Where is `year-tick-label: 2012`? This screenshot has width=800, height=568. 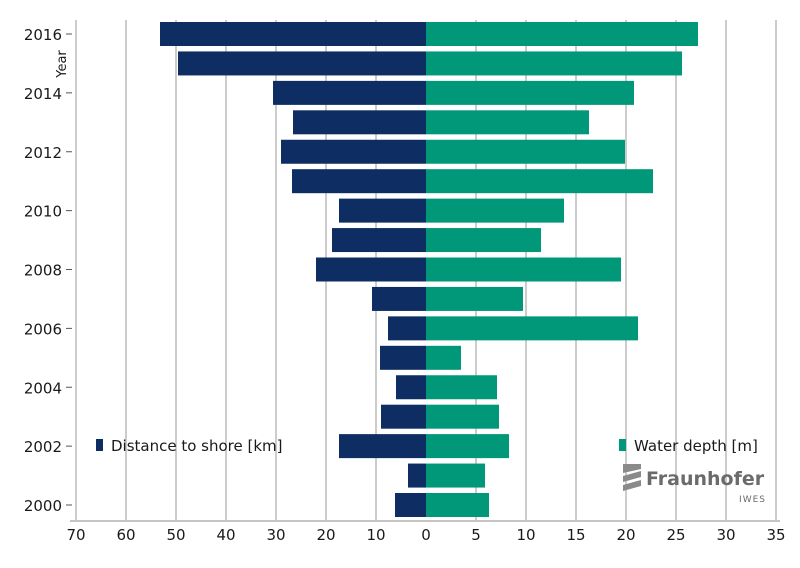
year-tick-label: 2012 is located at coordinates (43, 153).